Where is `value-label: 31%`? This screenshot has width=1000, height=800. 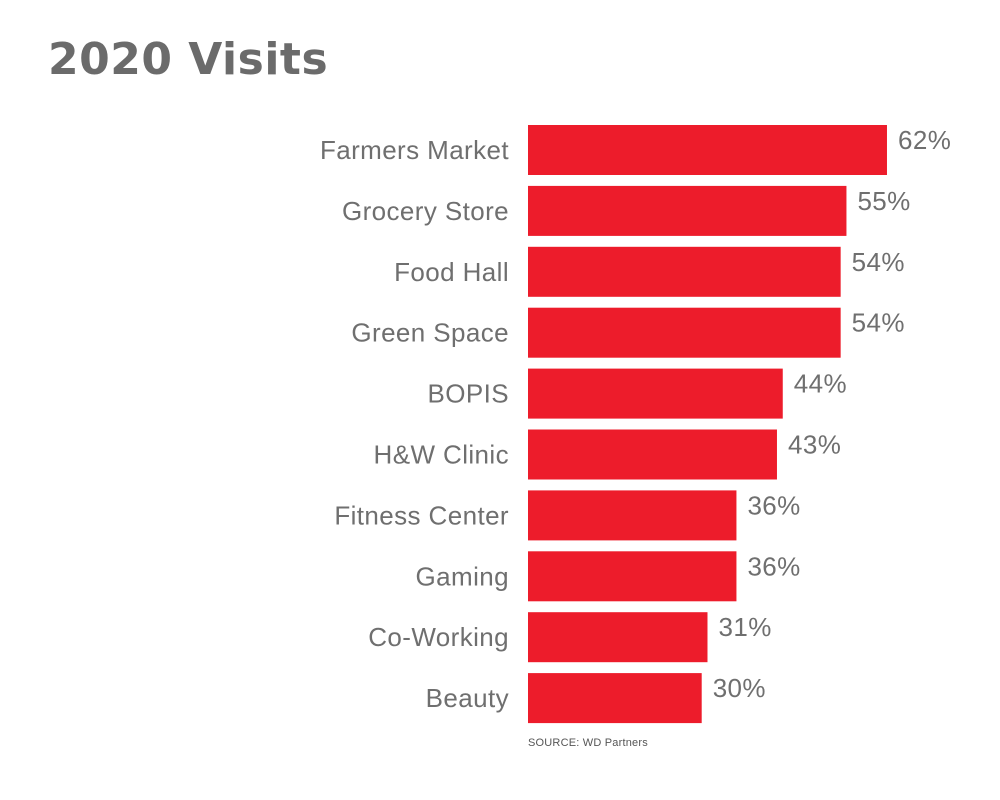
value-label: 31% is located at coordinates (744, 627).